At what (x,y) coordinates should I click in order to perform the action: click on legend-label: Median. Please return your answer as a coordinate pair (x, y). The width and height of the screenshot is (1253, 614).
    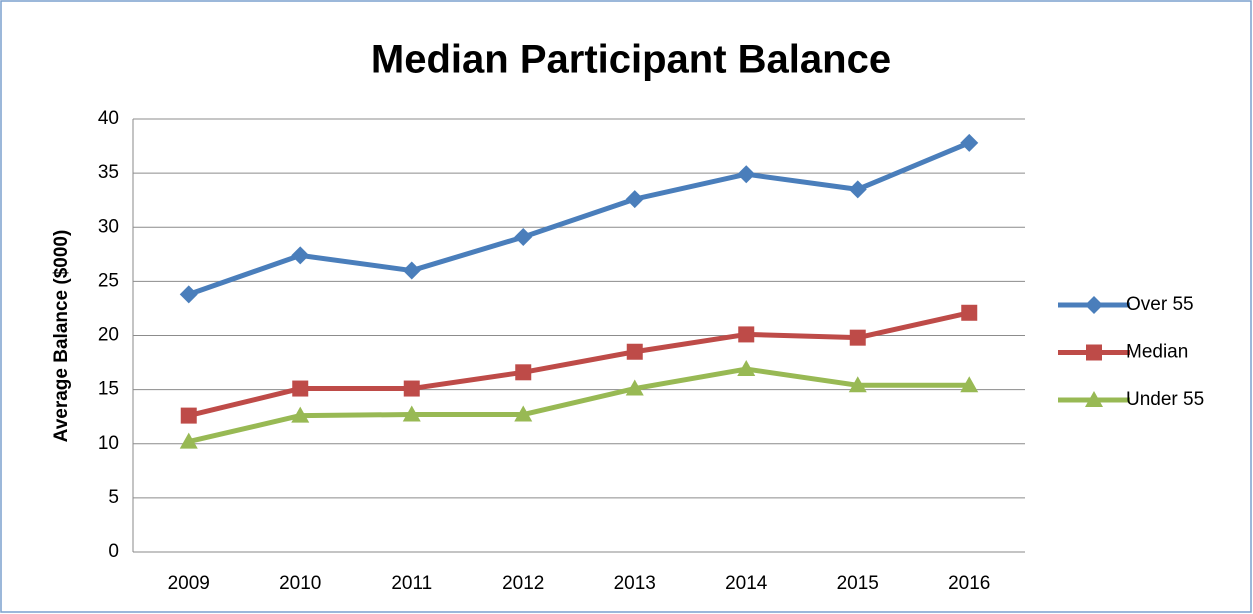
    Looking at the image, I should click on (1157, 352).